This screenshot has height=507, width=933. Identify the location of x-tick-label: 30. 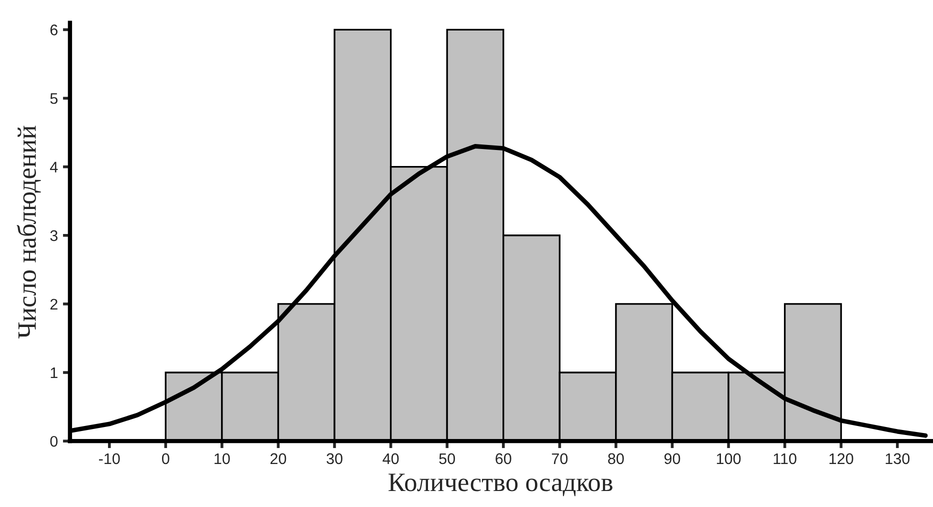
(334, 458).